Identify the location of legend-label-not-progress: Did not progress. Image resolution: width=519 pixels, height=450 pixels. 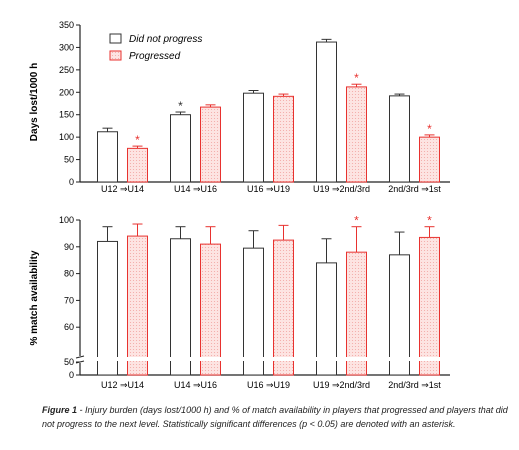
(165, 39).